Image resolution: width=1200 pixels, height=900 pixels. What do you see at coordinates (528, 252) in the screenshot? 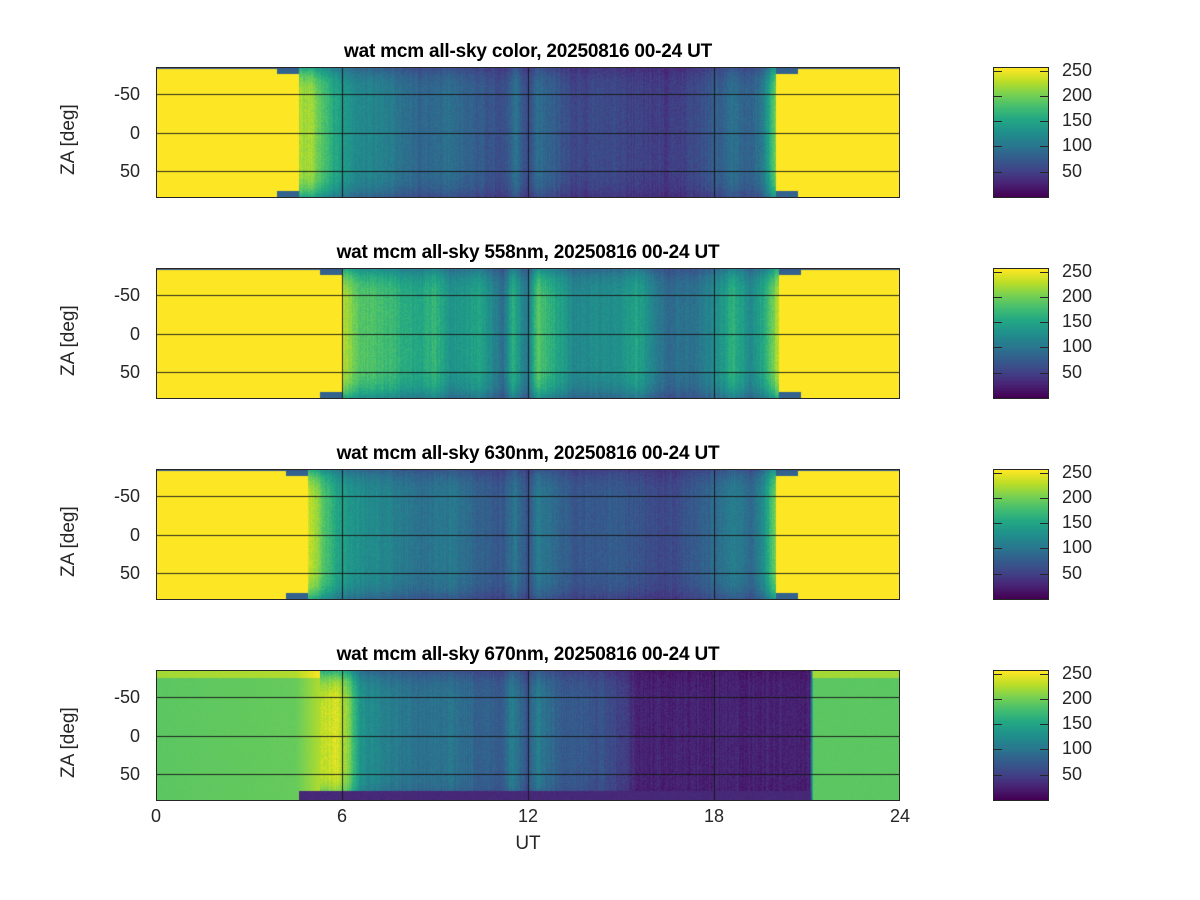
I see `panel-title: wat mcm all-sky 558nm, 20250816 00-24 UT` at bounding box center [528, 252].